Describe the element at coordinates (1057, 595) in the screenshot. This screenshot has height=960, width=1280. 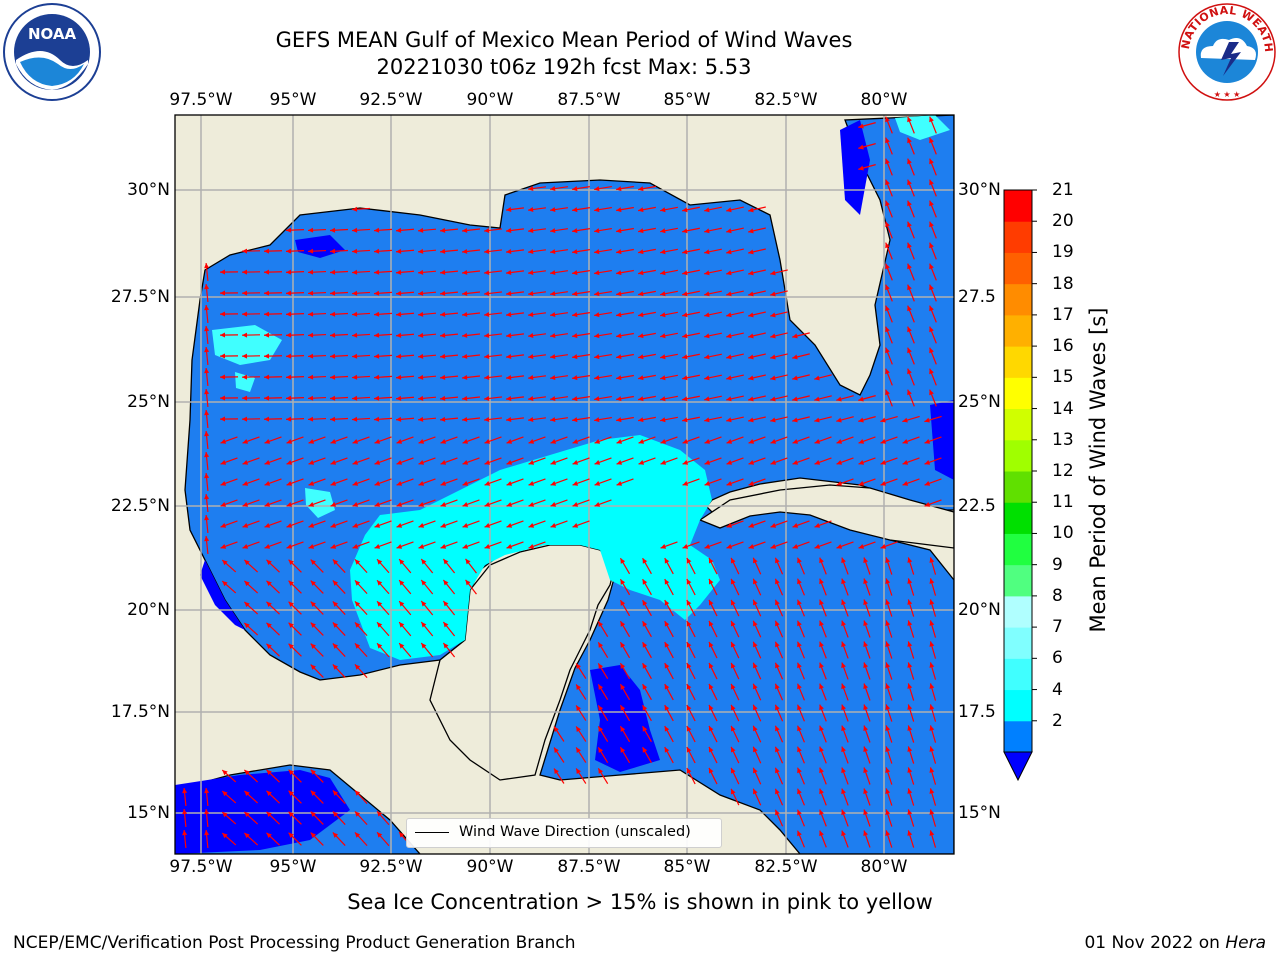
I see `colorbar-tick-label: 8` at that location.